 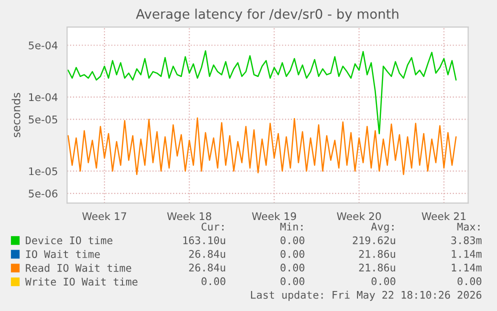 I want to click on text: Avg:, so click(x=382, y=227).